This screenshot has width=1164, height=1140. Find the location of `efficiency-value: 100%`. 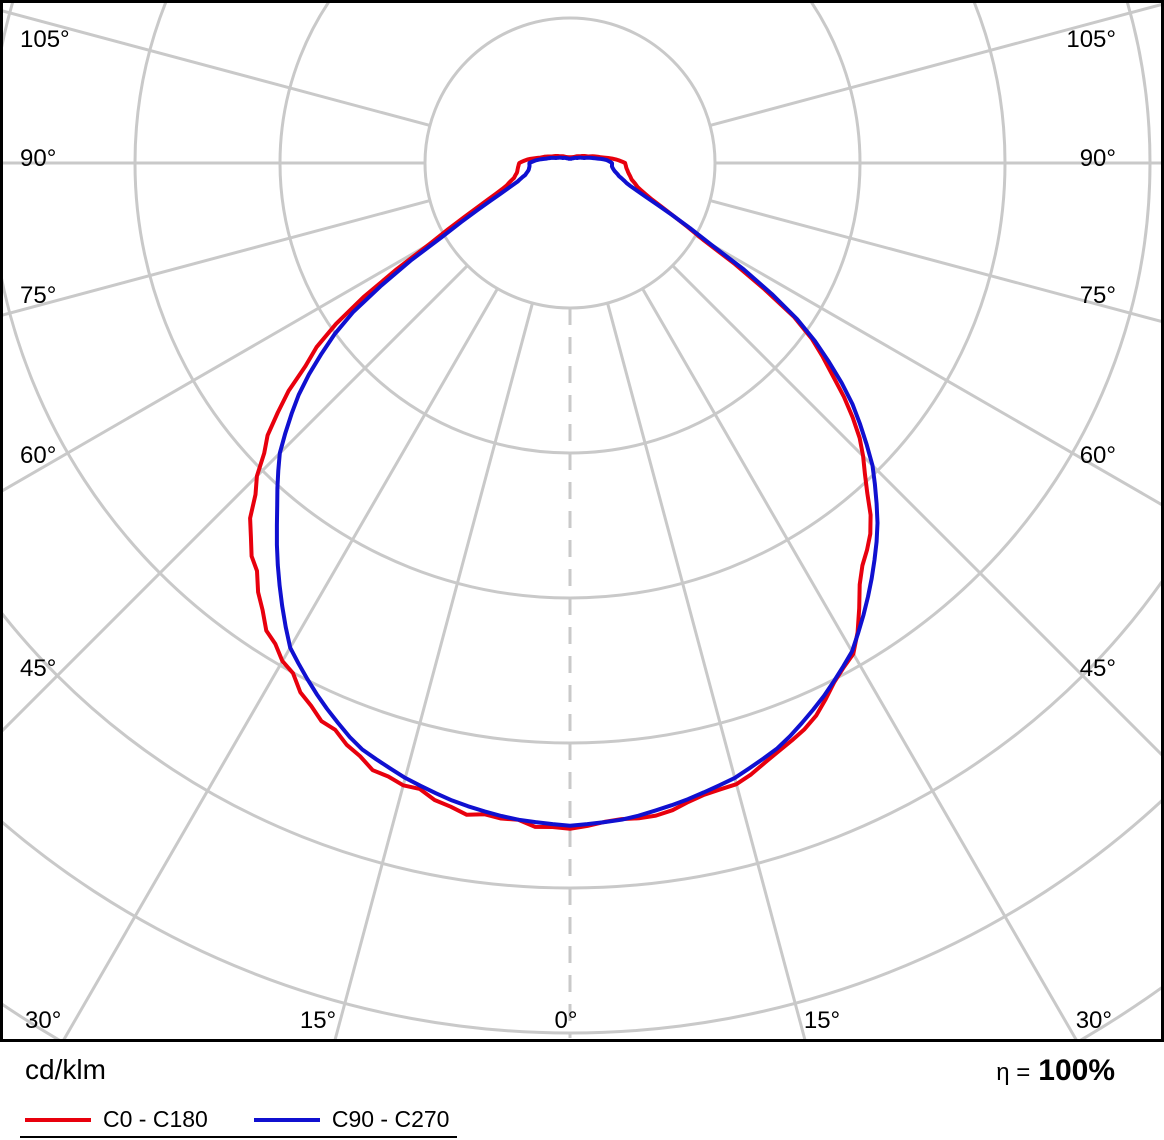

efficiency-value: 100% is located at coordinates (1076, 1070).